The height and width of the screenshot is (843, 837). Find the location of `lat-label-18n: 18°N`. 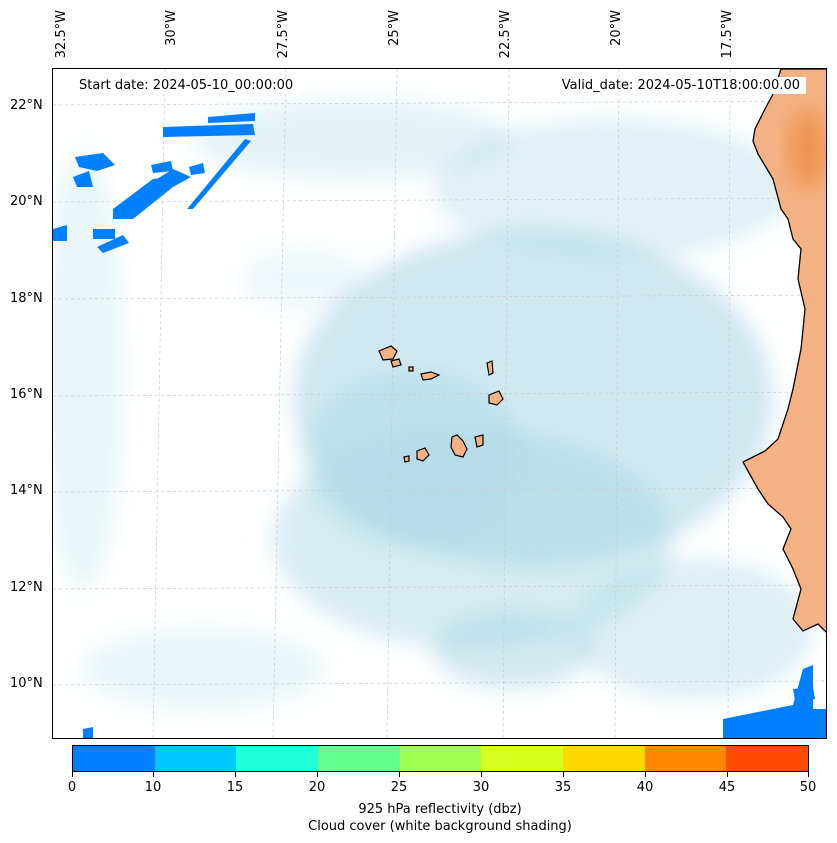

lat-label-18n: 18°N is located at coordinates (26, 298).